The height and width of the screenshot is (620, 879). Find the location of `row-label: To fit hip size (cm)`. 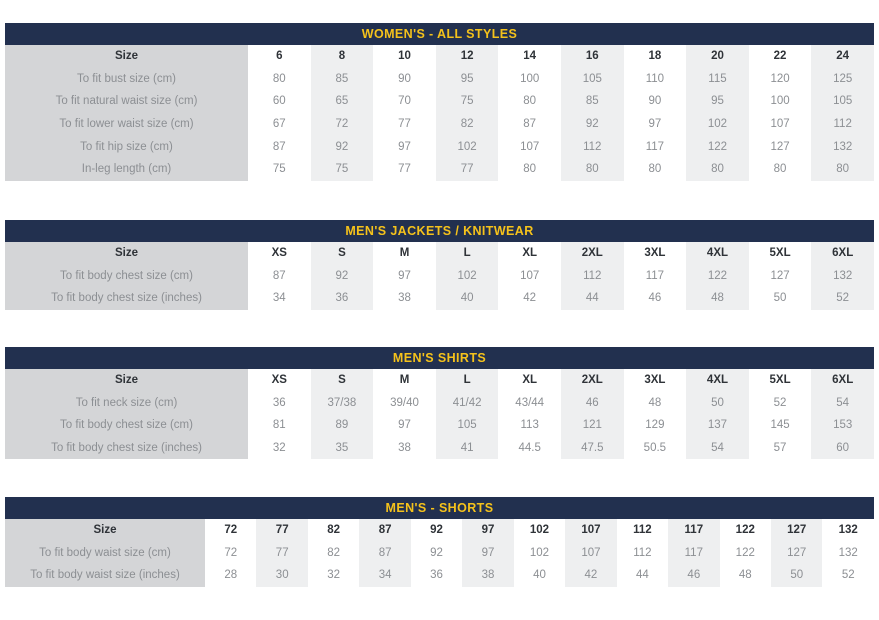

row-label: To fit hip size (cm) is located at coordinates (127, 146).